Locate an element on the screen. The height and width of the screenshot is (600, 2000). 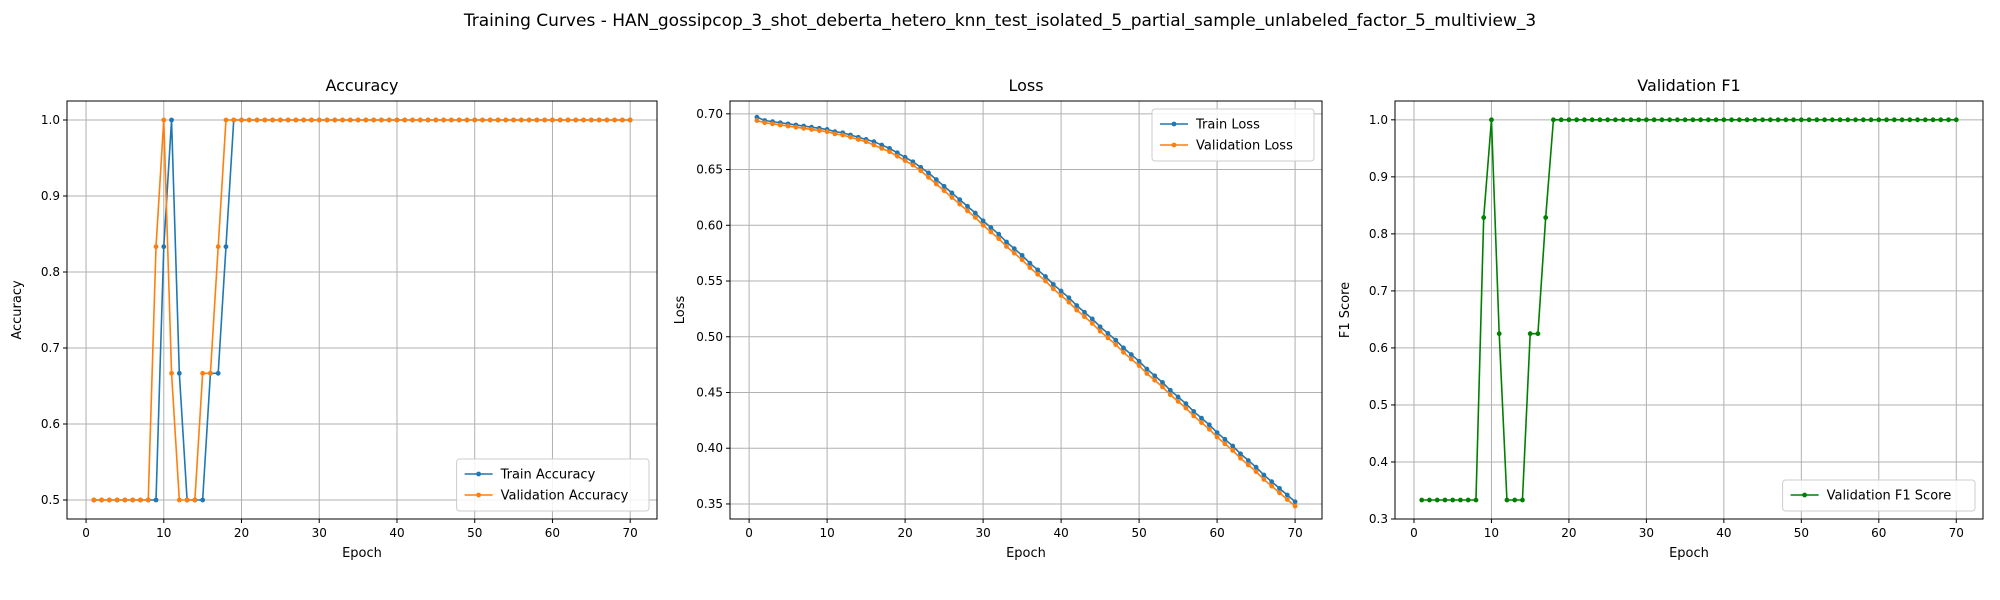
validation-f1-xtick-label: 70 is located at coordinates (1956, 533).